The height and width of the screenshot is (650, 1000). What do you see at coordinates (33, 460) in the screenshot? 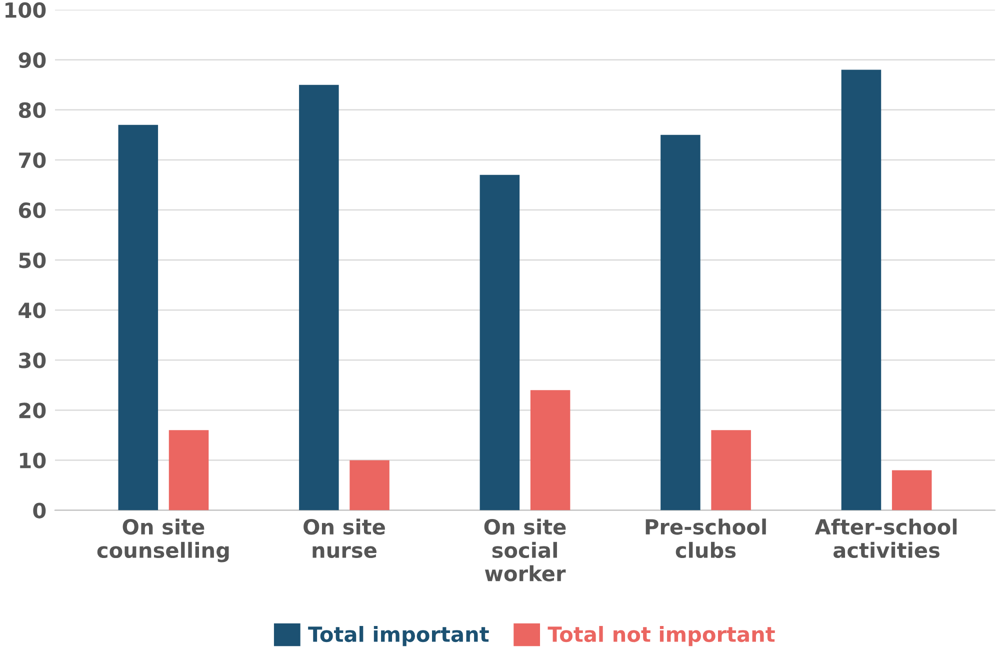
I see `y-tick-label: 10` at bounding box center [33, 460].